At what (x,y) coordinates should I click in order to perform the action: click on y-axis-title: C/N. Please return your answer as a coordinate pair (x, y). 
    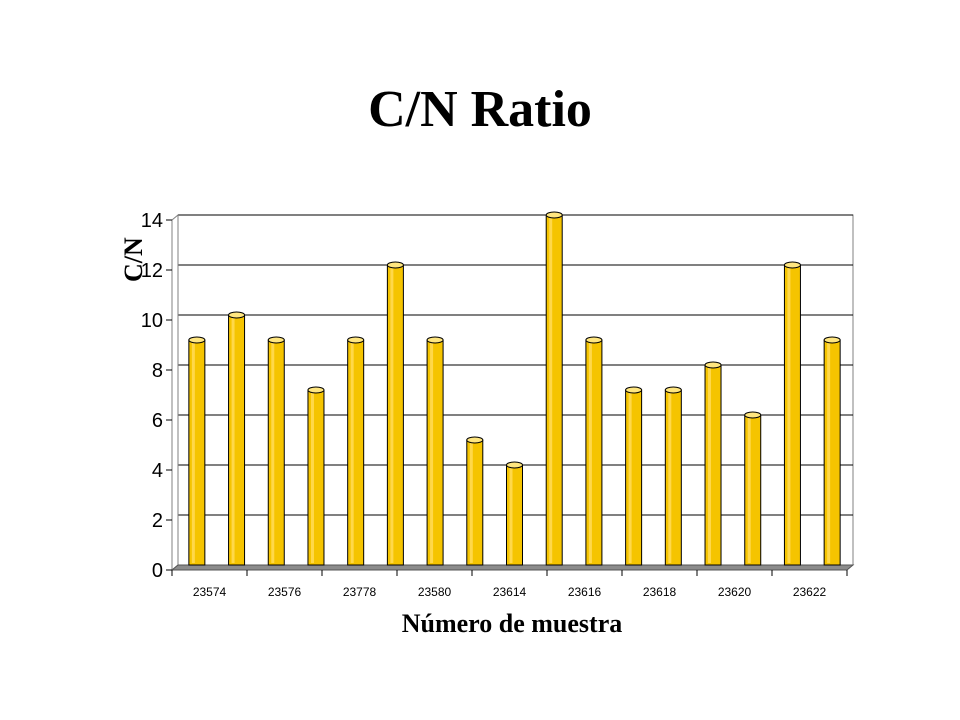
    Looking at the image, I should click on (133, 259).